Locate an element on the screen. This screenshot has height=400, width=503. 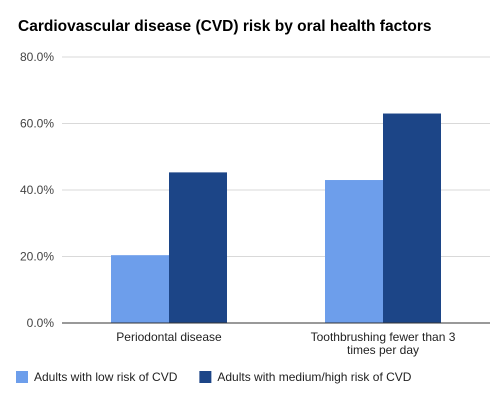
legend-label: Adults with medium/high risk of CVD is located at coordinates (314, 377).